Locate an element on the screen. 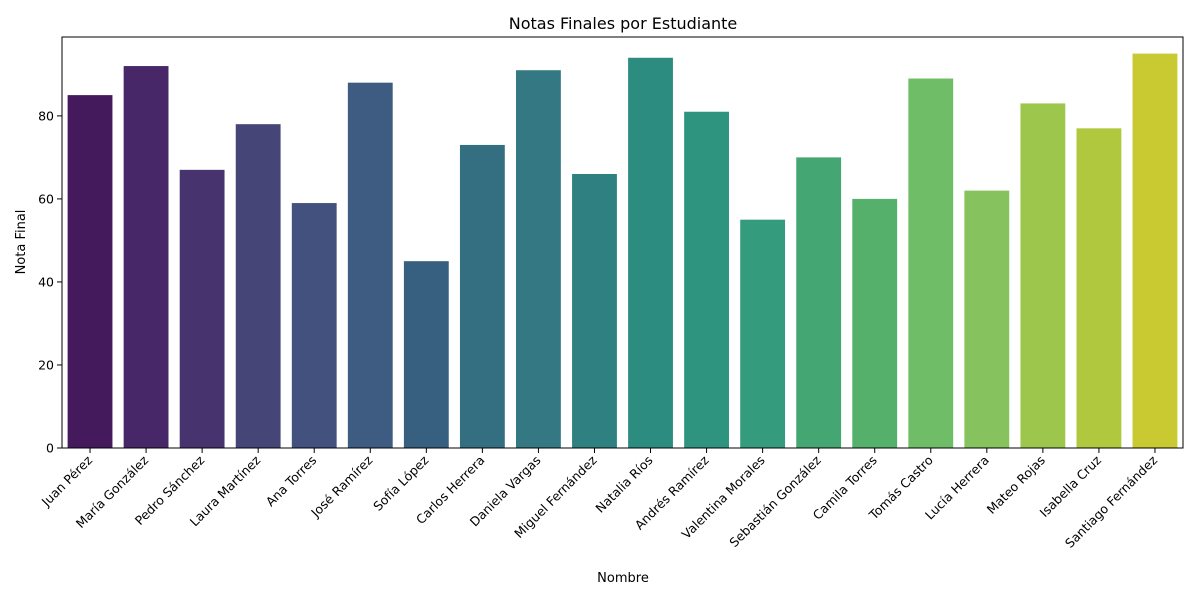 This screenshot has width=1200, height=600. y-tick-label: 40 is located at coordinates (46, 281).